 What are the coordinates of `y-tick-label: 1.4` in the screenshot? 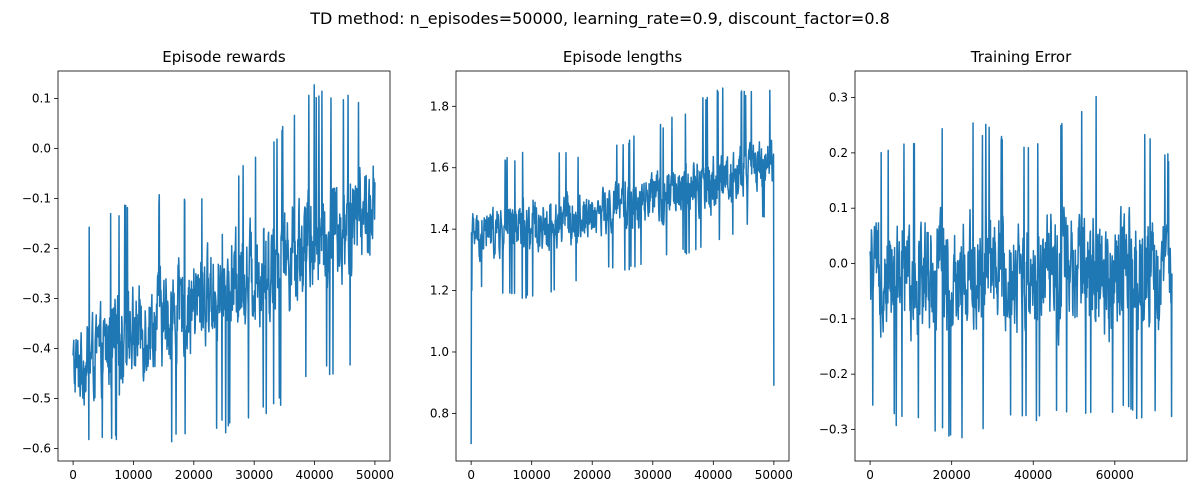 It's located at (439, 229).